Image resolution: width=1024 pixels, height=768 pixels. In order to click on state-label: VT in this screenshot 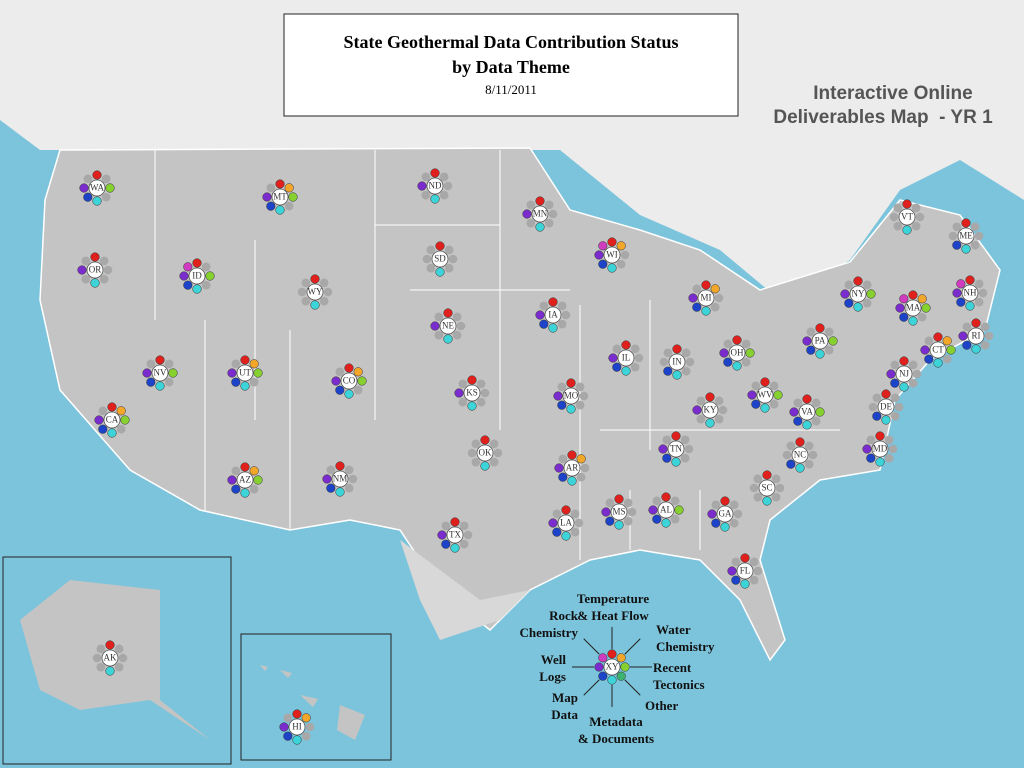, I will do `click(907, 217)`.